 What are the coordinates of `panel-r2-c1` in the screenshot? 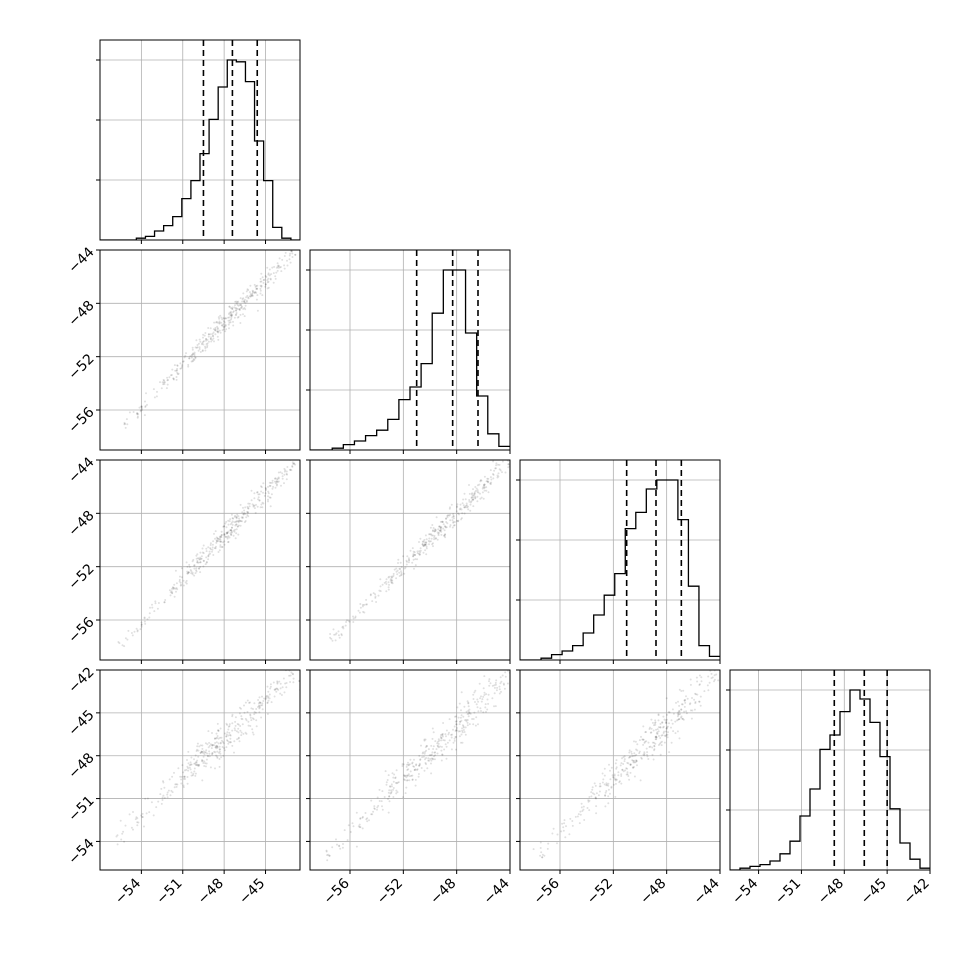 It's located at (408, 561).